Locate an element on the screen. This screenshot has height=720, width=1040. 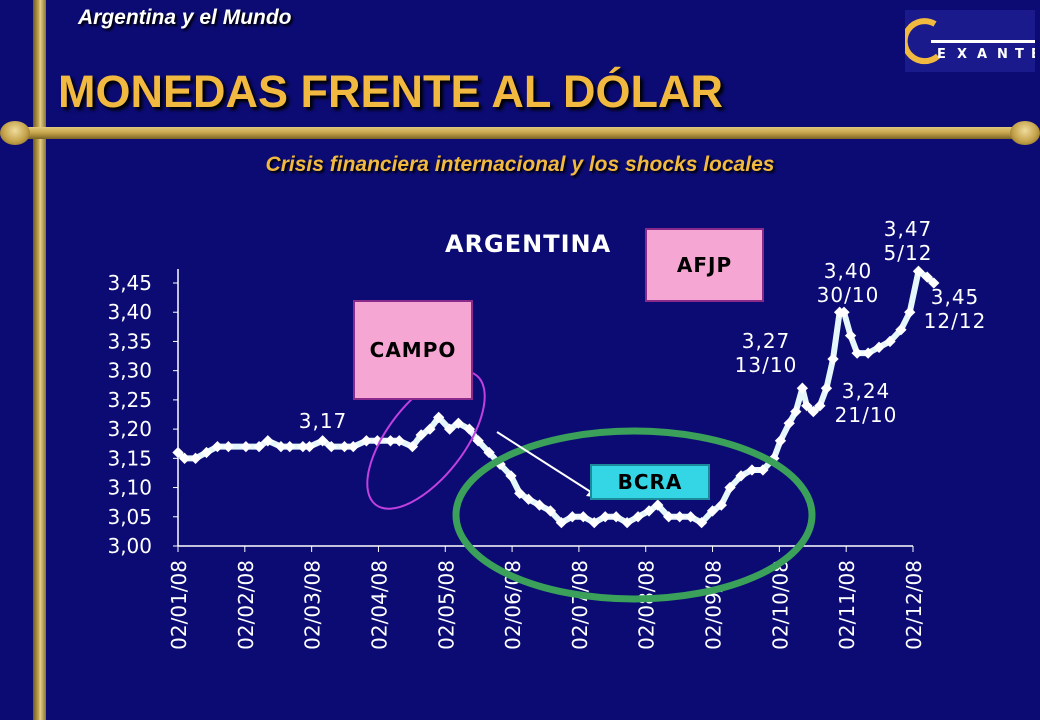
campo-ellipse is located at coordinates (426, 440).